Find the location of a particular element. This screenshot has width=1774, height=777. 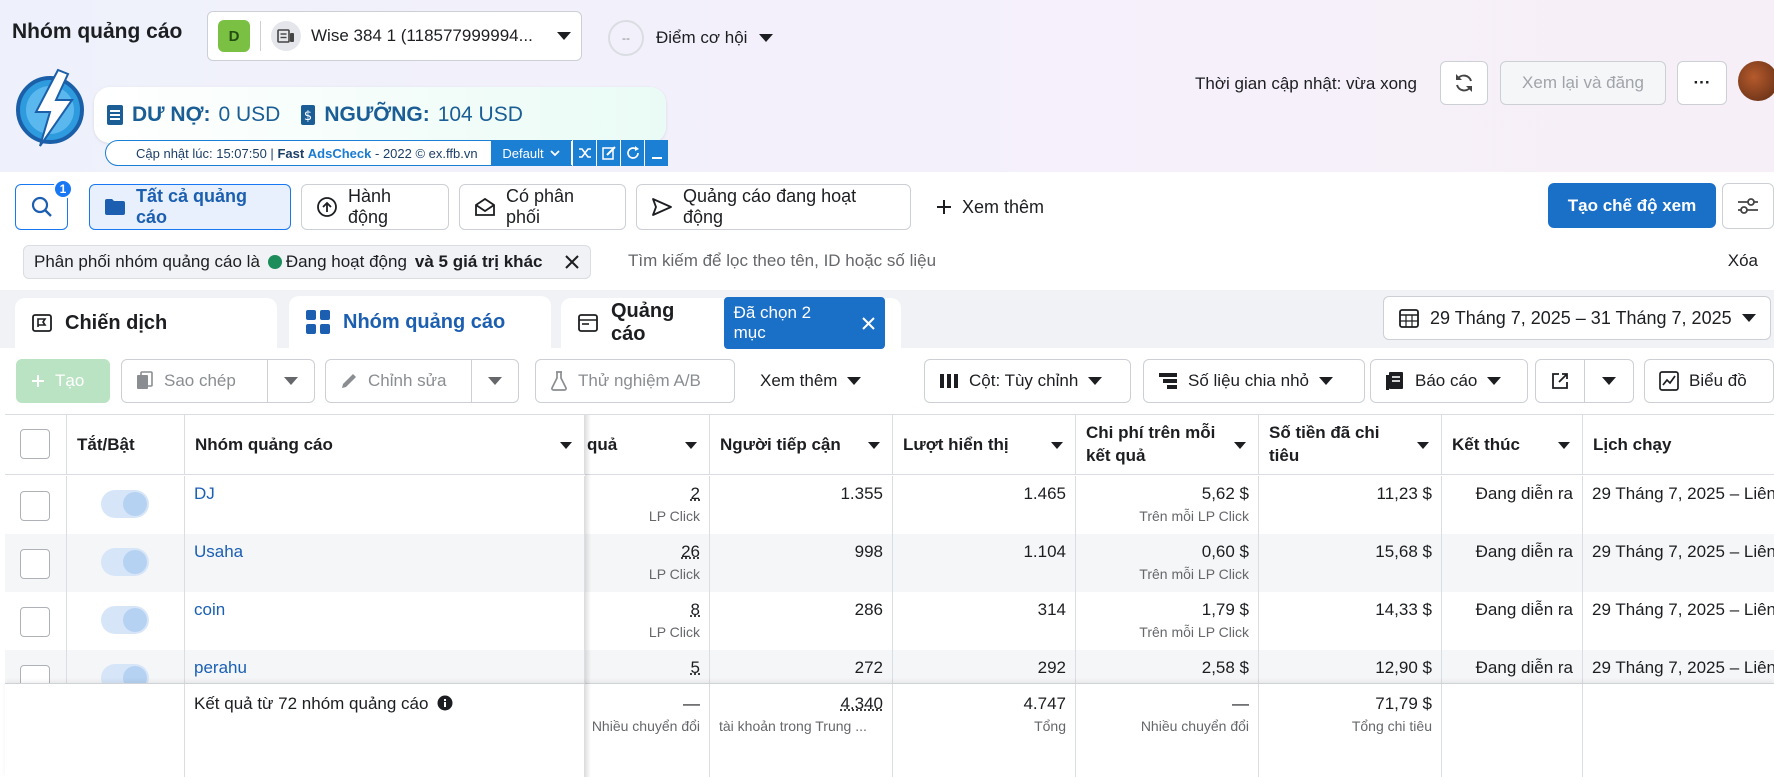

report-icon is located at coordinates (1395, 381).